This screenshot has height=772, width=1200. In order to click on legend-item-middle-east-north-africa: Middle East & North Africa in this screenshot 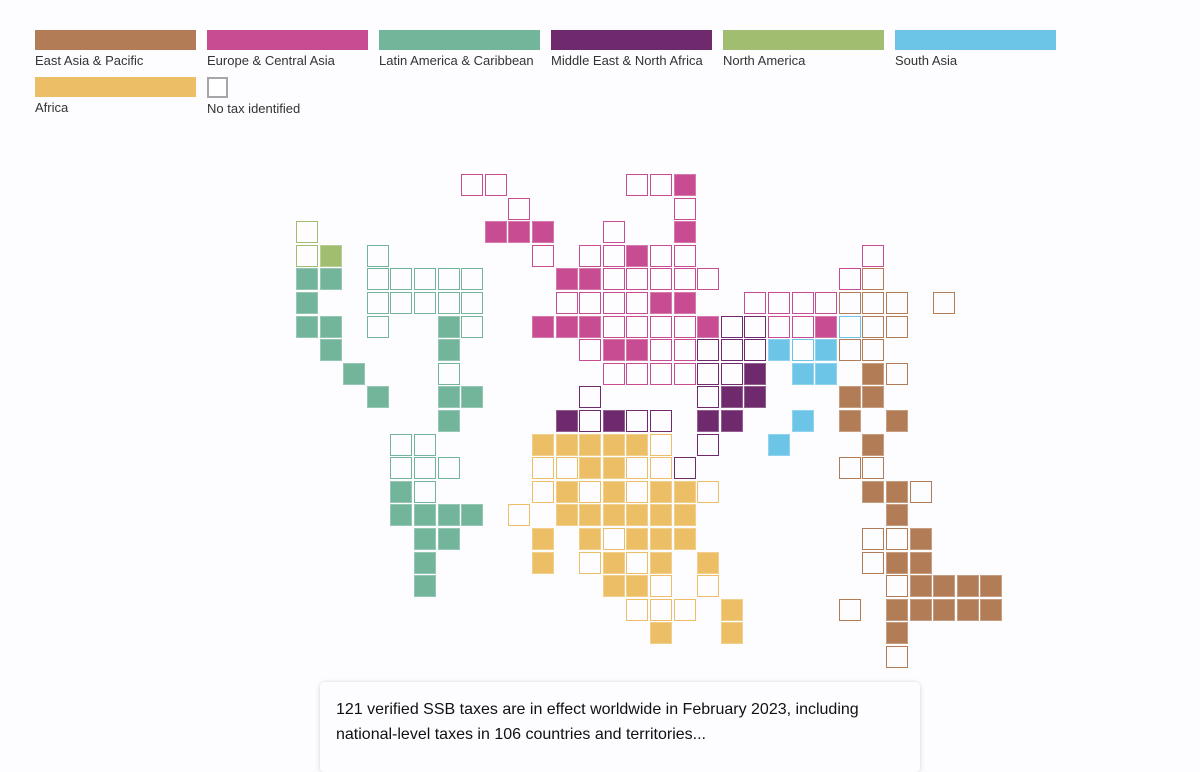, I will do `click(631, 49)`.